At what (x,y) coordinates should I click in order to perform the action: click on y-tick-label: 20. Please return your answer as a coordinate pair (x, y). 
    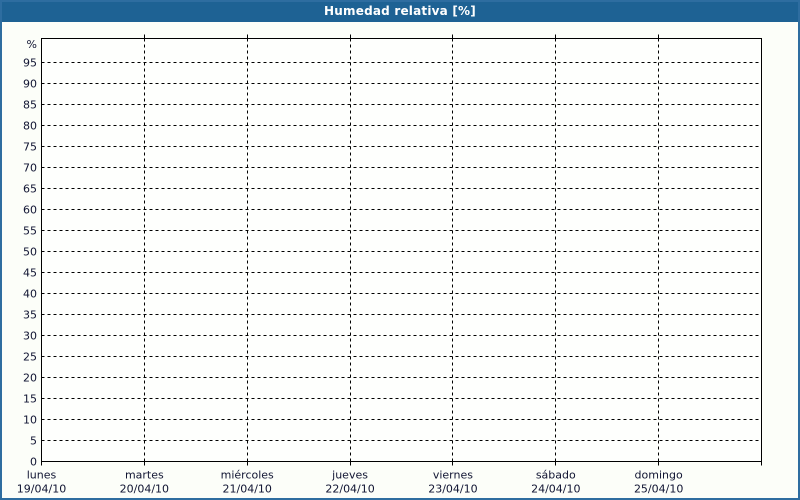
    Looking at the image, I should click on (30, 378).